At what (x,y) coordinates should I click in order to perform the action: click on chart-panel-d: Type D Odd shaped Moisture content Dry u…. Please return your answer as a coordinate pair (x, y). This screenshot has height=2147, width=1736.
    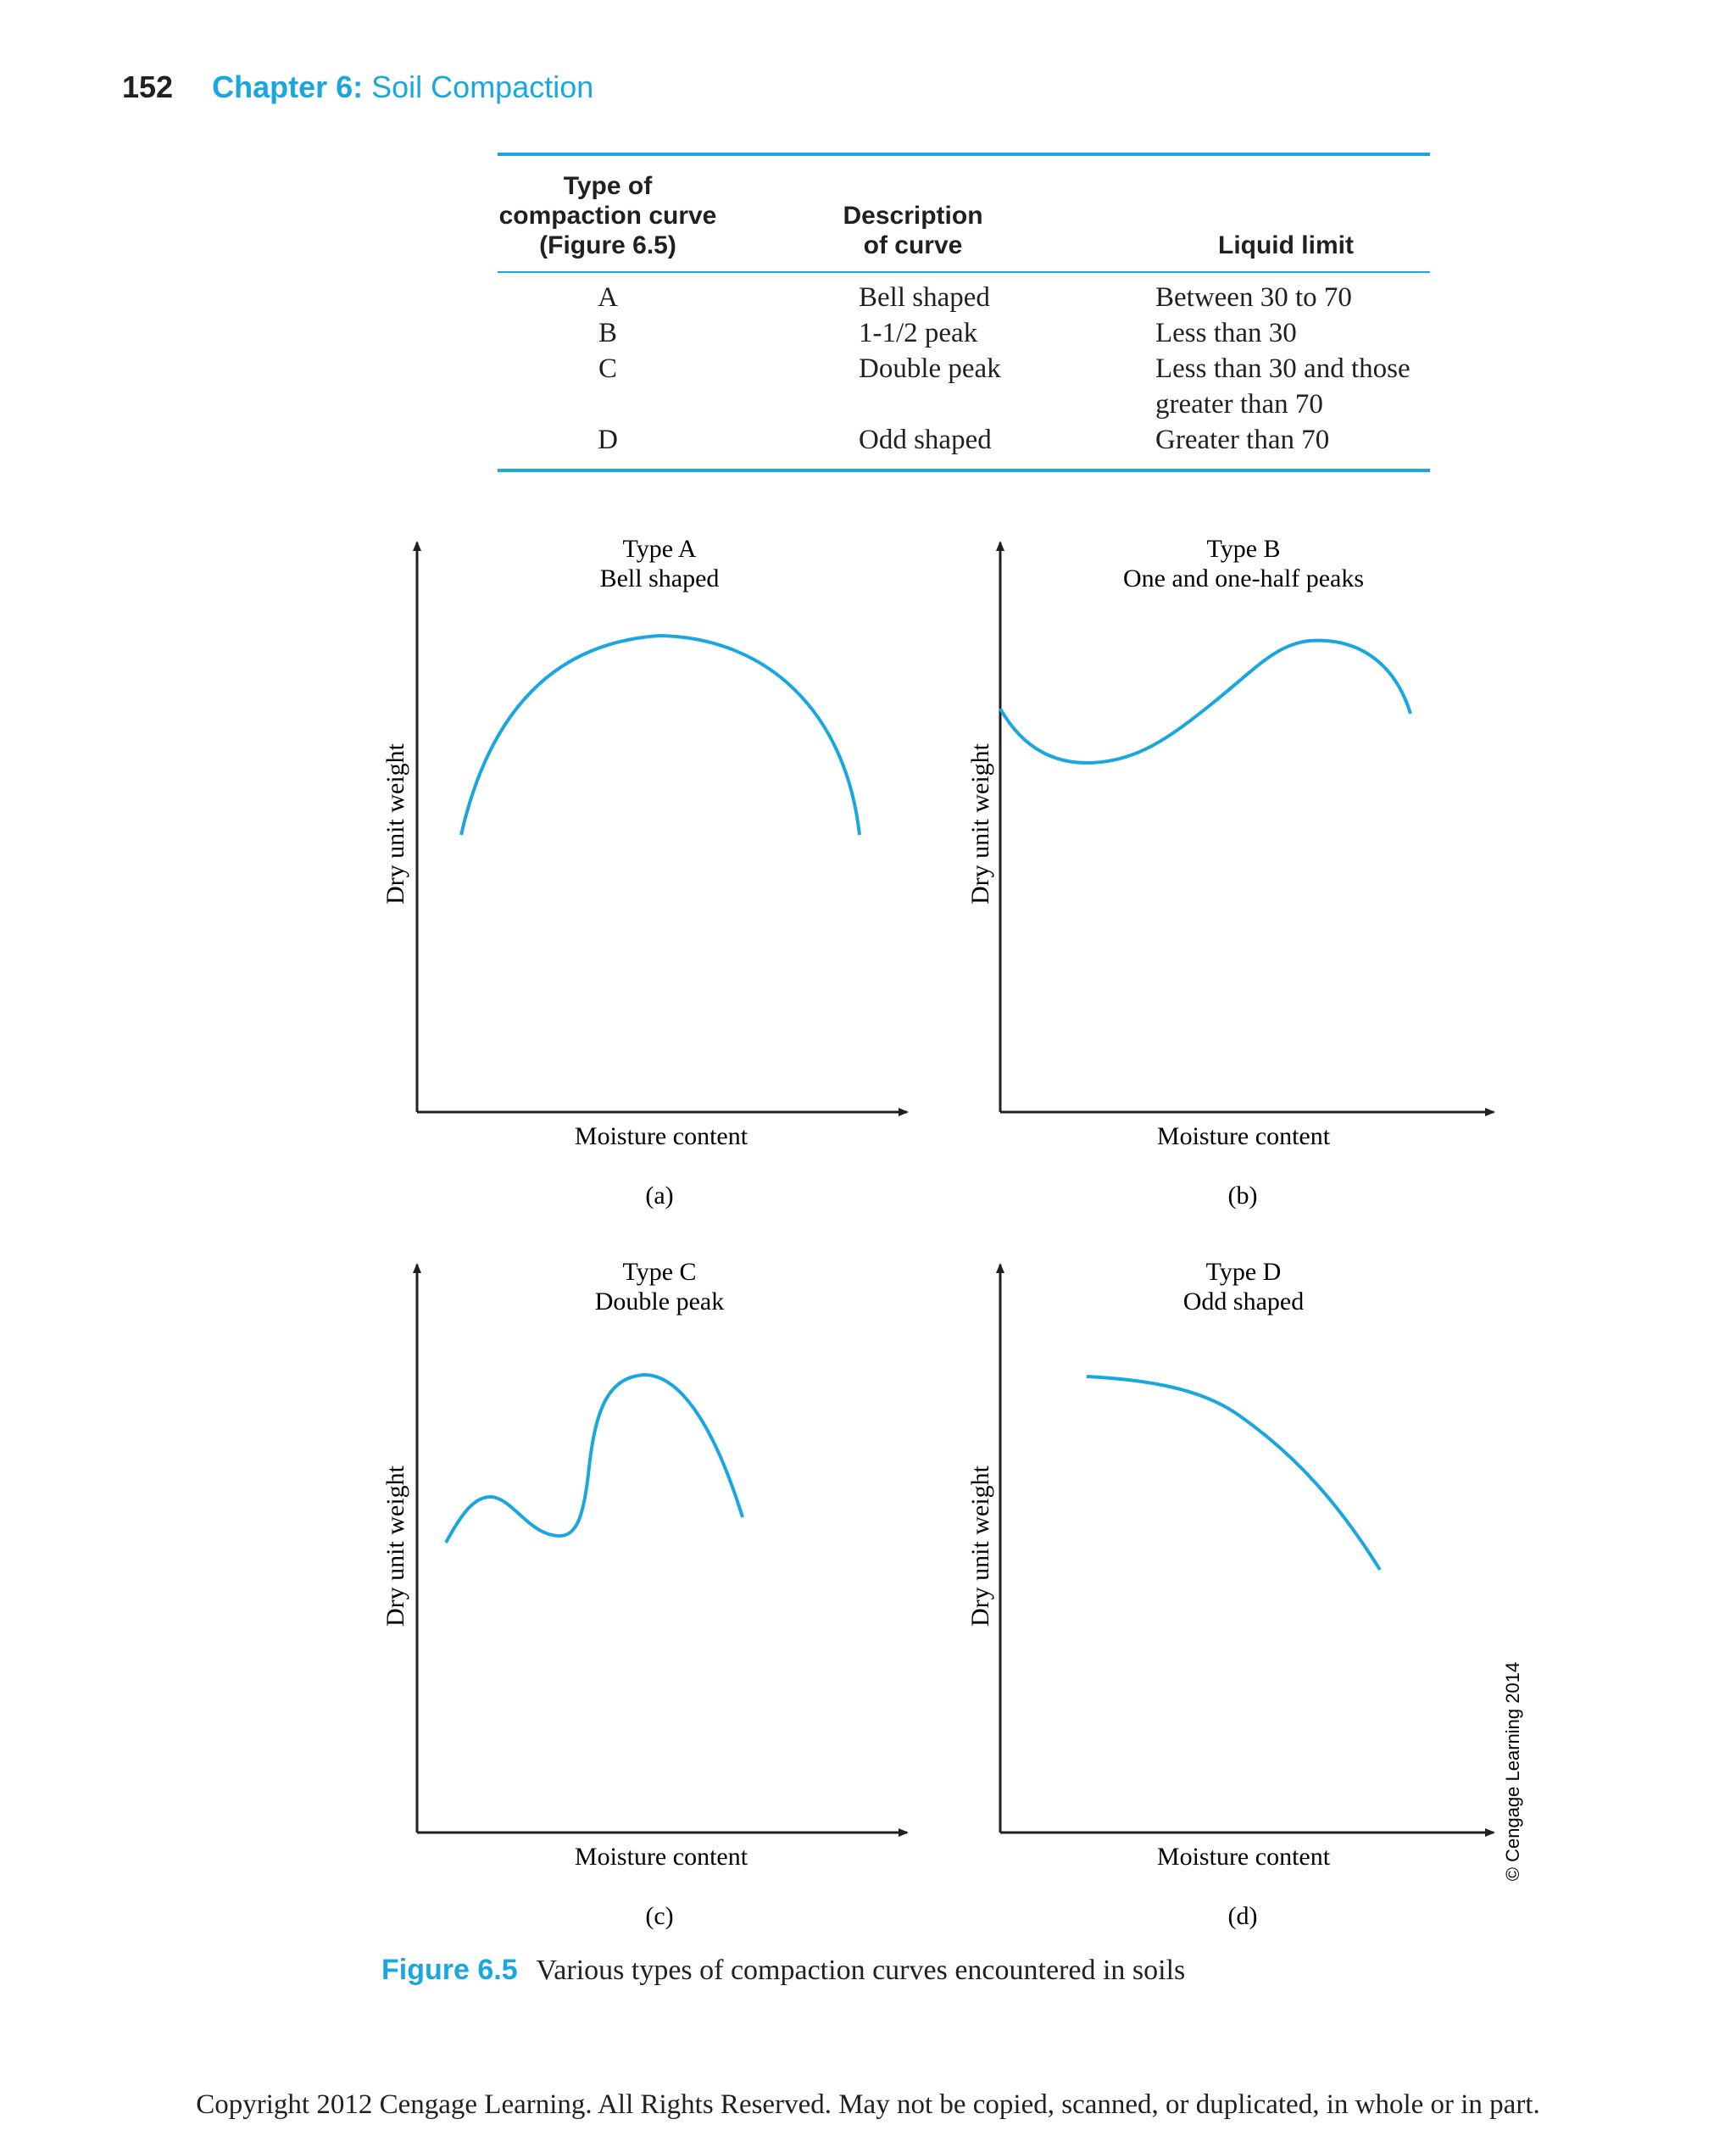
    Looking at the image, I should click on (1230, 1594).